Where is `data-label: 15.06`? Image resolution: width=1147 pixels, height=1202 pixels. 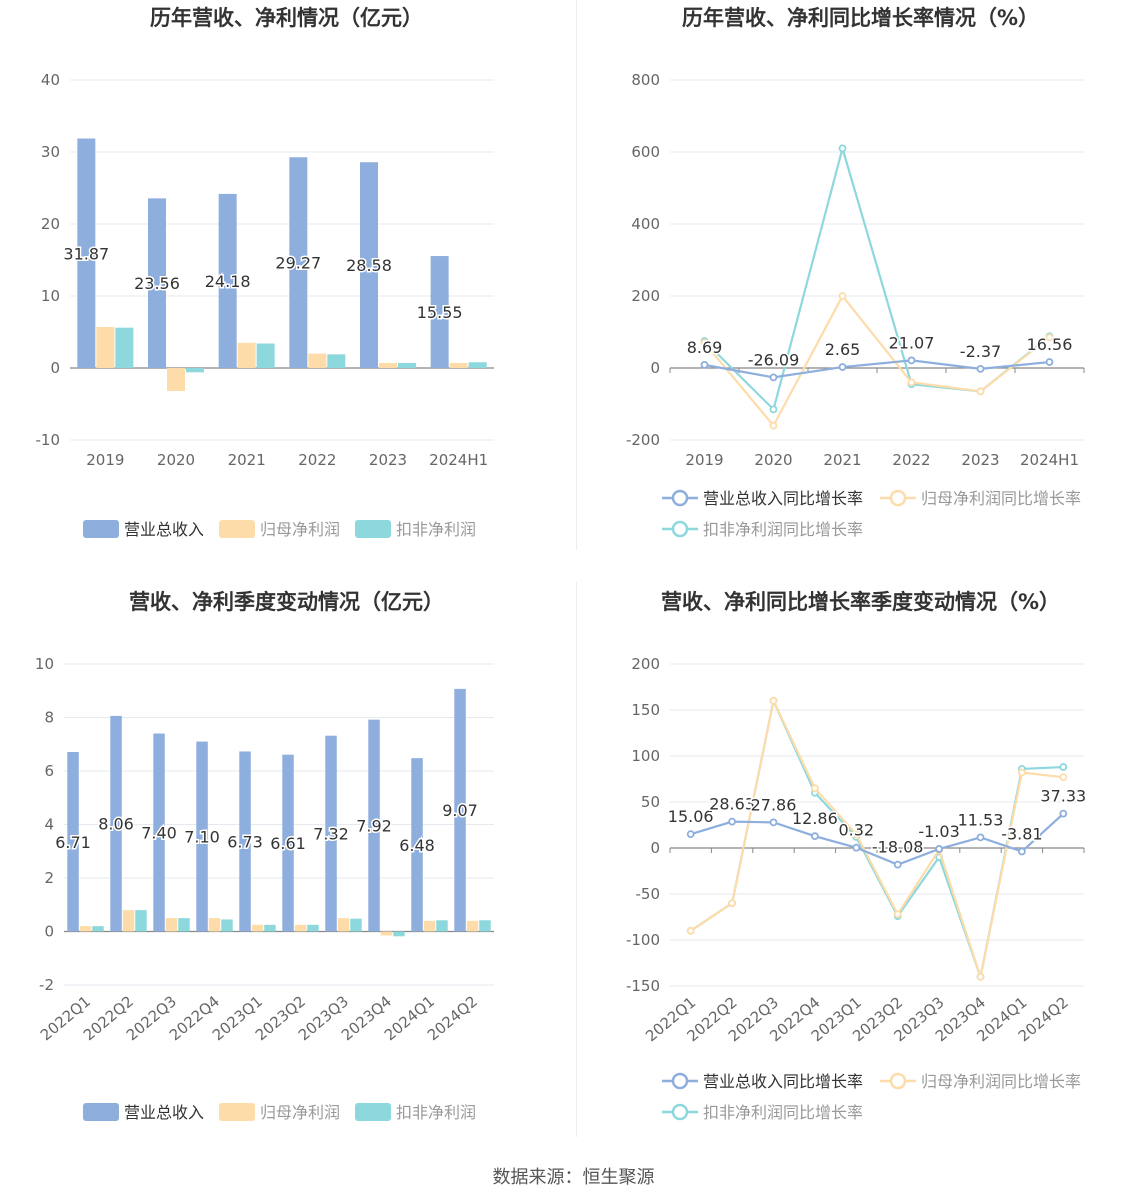 data-label: 15.06 is located at coordinates (691, 816).